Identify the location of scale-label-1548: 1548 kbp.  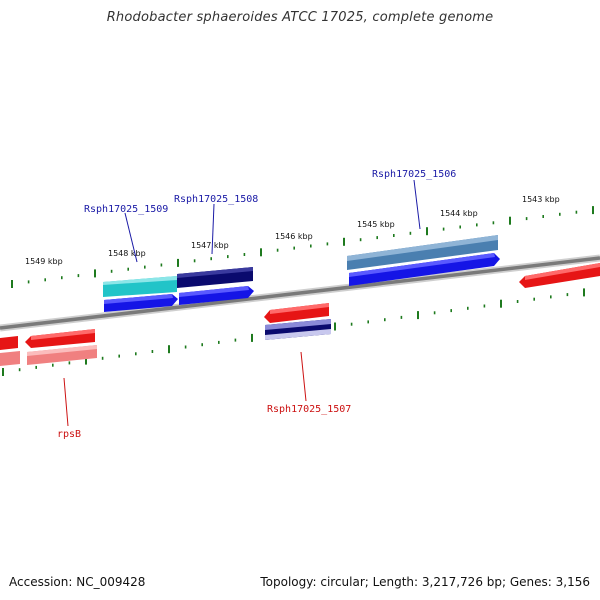
(127, 253).